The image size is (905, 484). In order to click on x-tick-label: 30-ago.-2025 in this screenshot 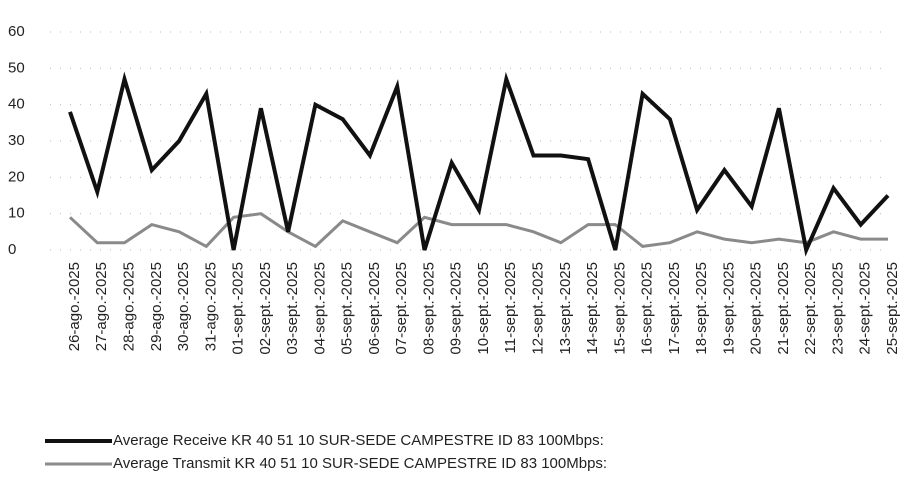, I will do `click(183, 306)`.